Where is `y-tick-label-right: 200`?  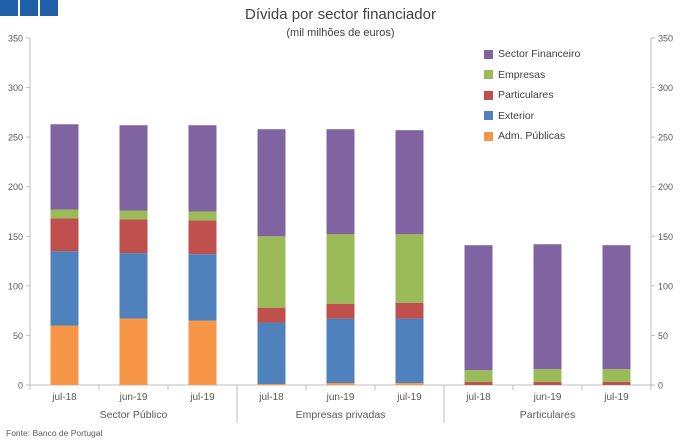
y-tick-label-right: 200 is located at coordinates (665, 187).